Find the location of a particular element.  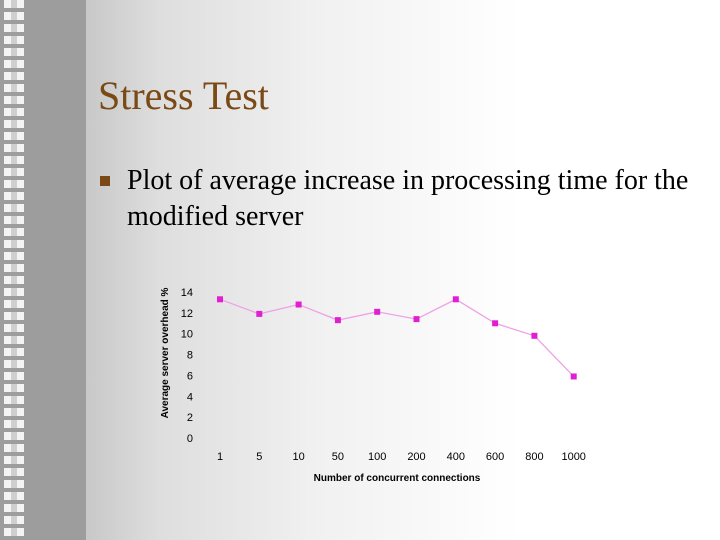

y-axis-label: Average server overhead % is located at coordinates (165, 352).